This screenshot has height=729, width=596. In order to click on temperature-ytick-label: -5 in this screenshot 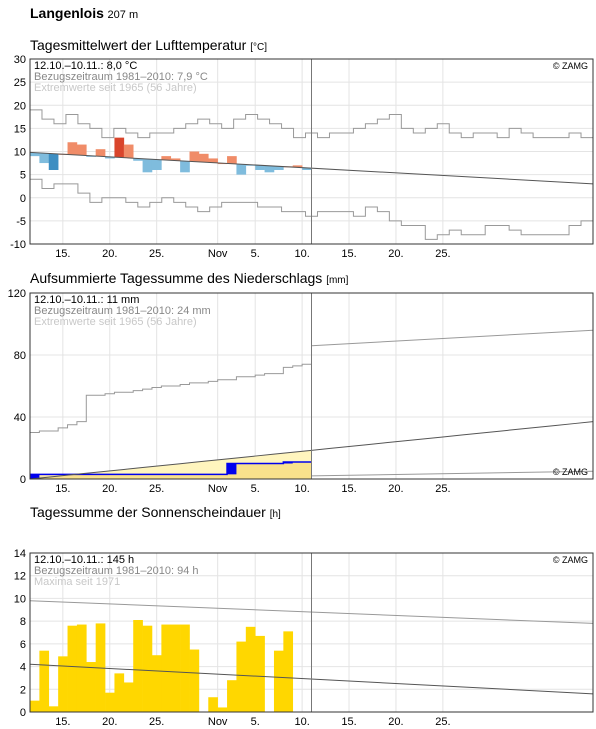, I will do `click(21, 222)`.